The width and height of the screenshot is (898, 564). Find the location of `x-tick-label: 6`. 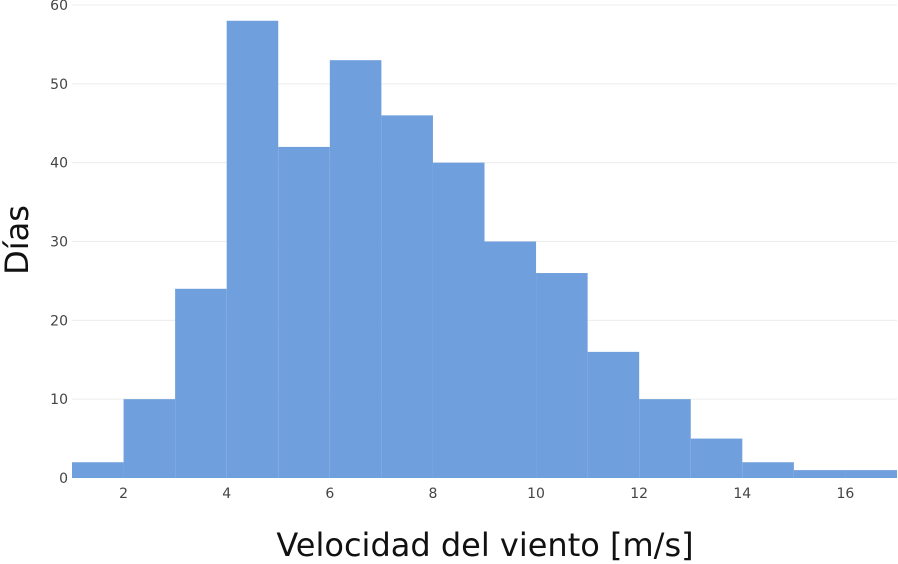

x-tick-label: 6 is located at coordinates (329, 494).